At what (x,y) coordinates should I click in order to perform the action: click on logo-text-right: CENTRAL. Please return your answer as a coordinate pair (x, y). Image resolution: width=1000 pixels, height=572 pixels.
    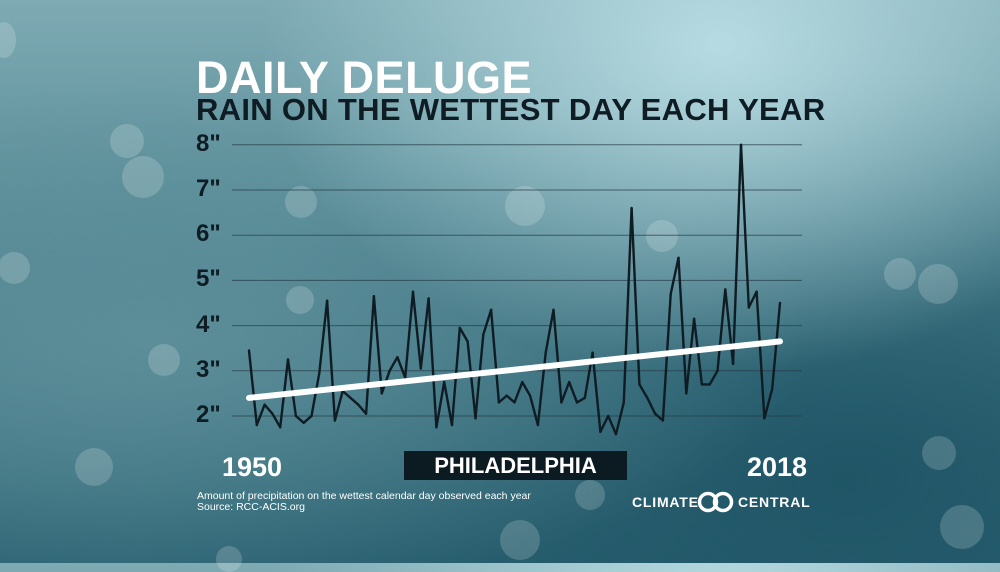
    Looking at the image, I should click on (774, 502).